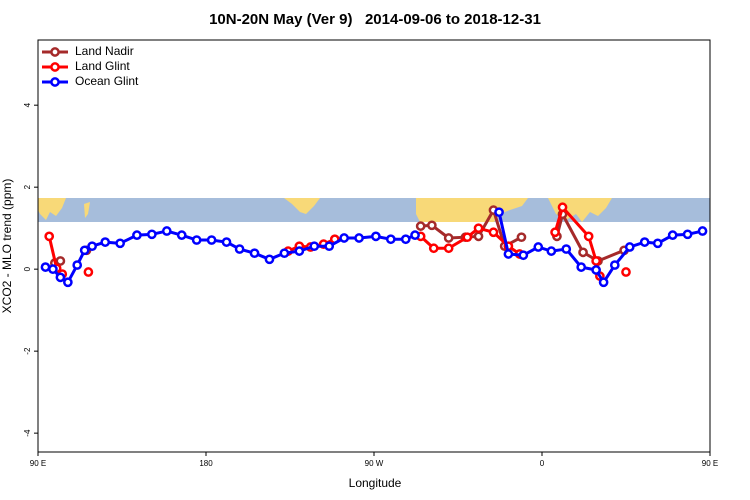 Image resolution: width=750 pixels, height=500 pixels. I want to click on x-tick-label: 180, so click(206, 463).